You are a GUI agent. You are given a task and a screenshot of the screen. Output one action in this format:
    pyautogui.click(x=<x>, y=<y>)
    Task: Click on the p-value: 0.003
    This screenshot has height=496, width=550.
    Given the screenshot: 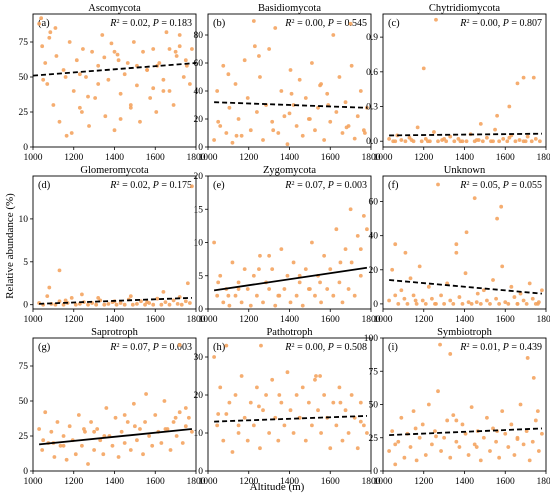 What is the action you would take?
    pyautogui.click(x=356, y=185)
    